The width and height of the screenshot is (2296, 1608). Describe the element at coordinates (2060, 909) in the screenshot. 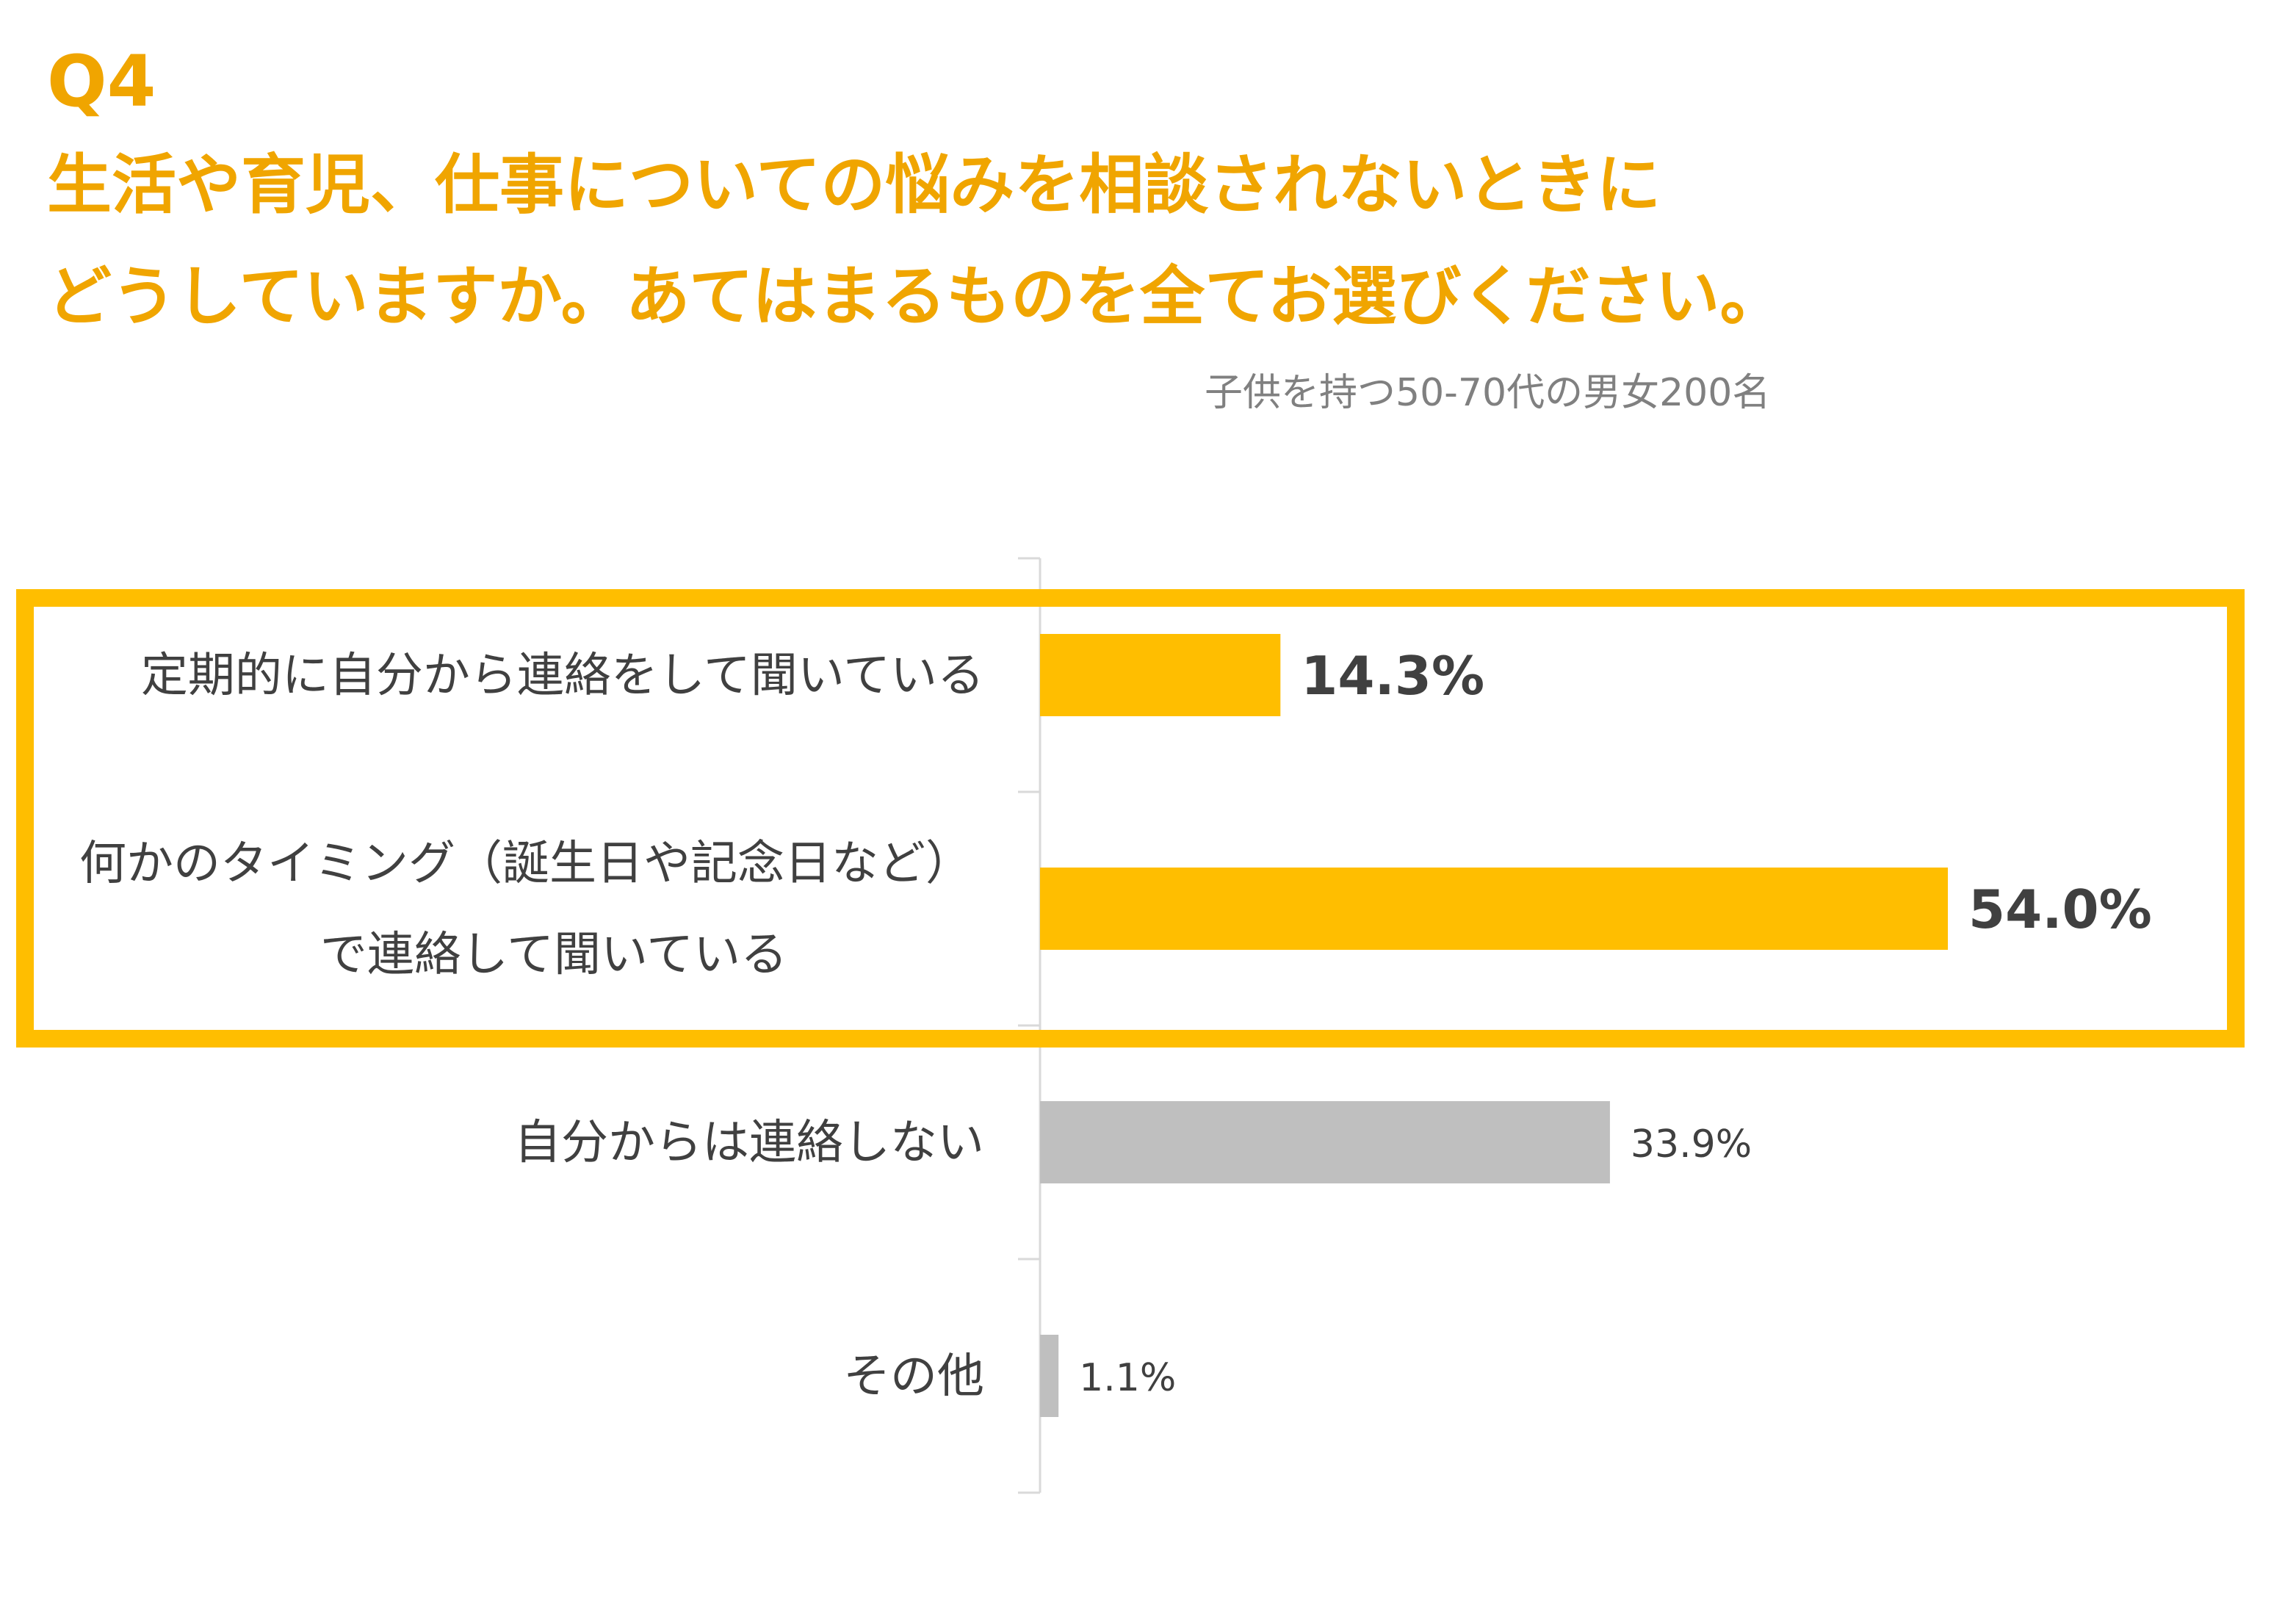

I see `value-label-2: 54.0%` at that location.